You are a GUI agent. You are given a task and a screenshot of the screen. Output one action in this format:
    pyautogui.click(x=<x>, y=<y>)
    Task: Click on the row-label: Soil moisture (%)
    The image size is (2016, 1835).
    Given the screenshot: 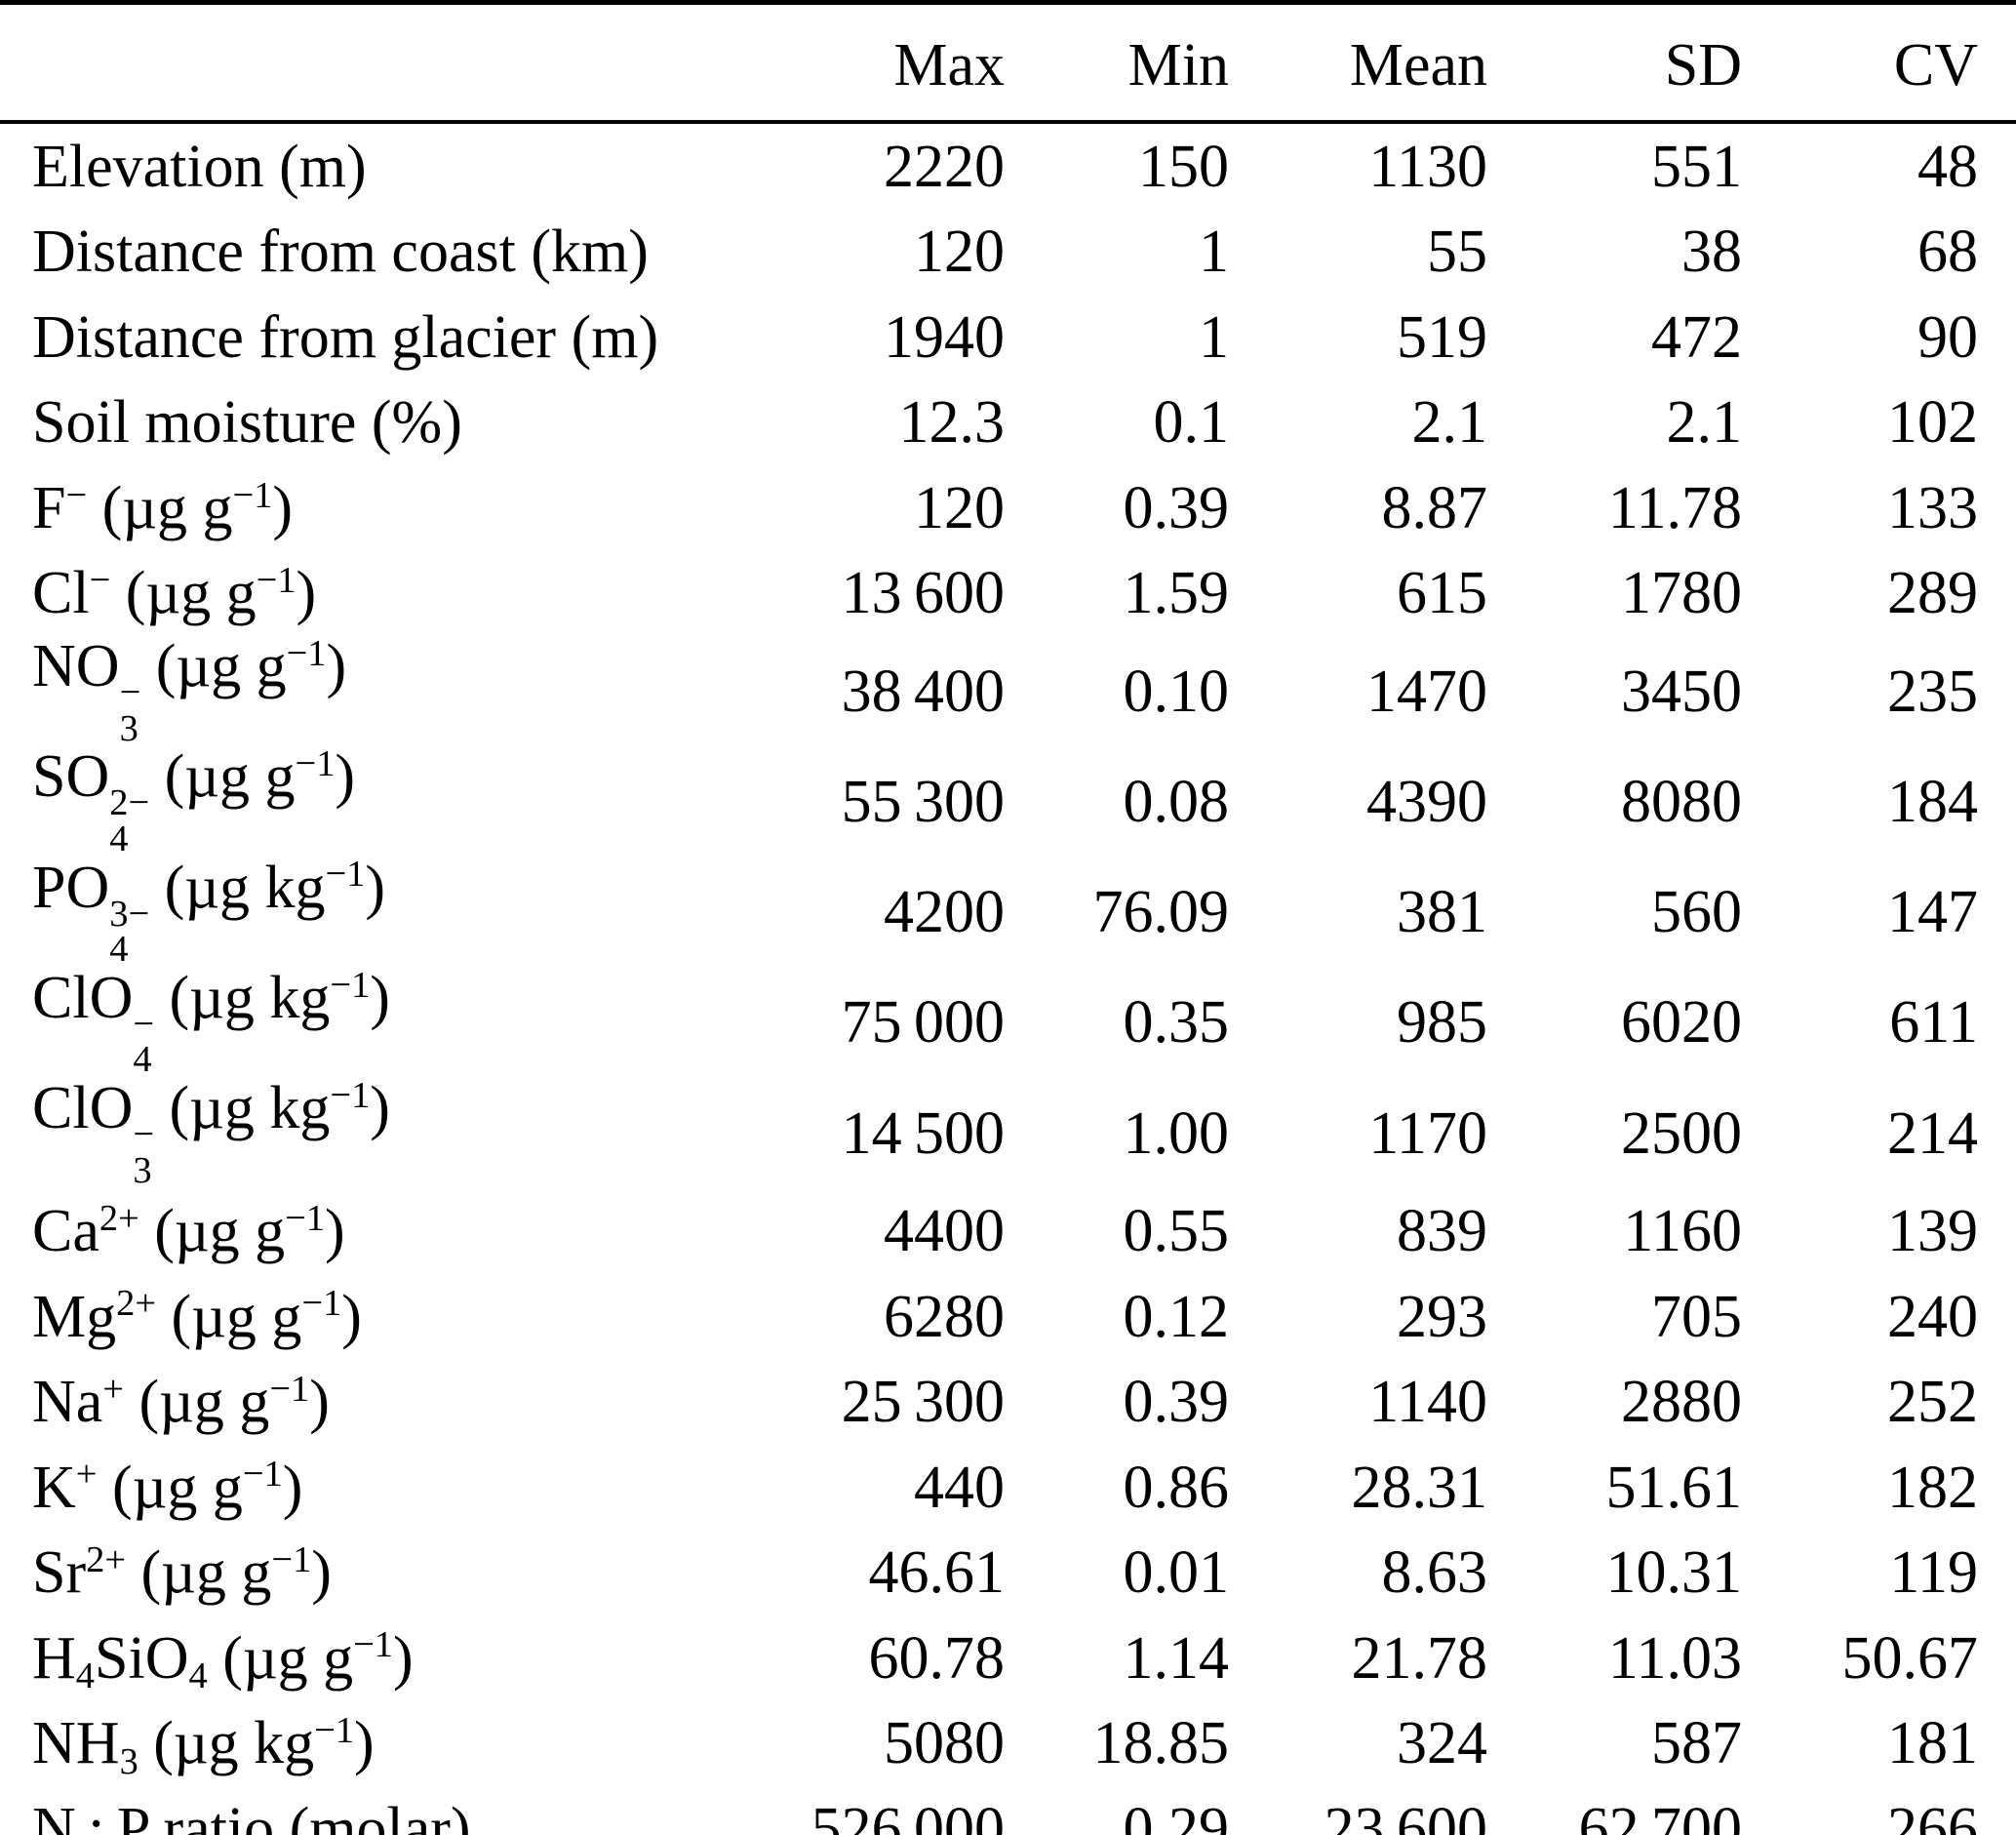 What is the action you would take?
    pyautogui.click(x=247, y=423)
    